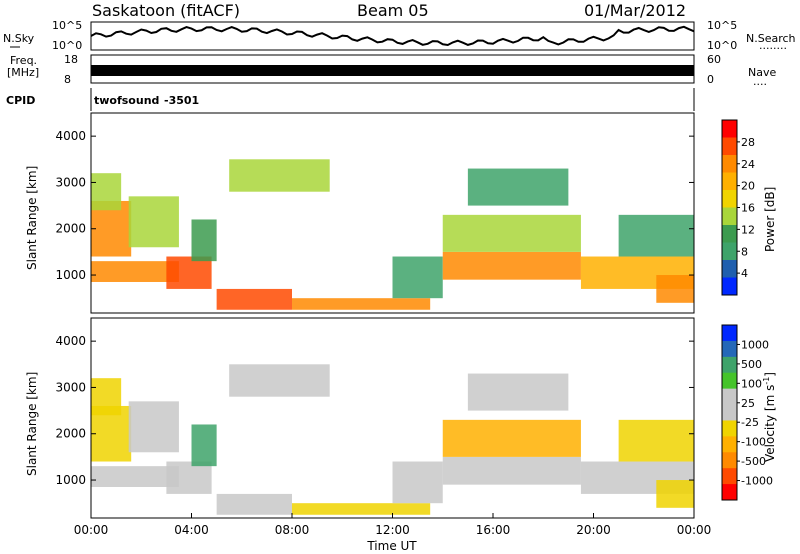 The image size is (800, 554). I want to click on velocity-y-axis-label: Slant Range [km], so click(32, 424).